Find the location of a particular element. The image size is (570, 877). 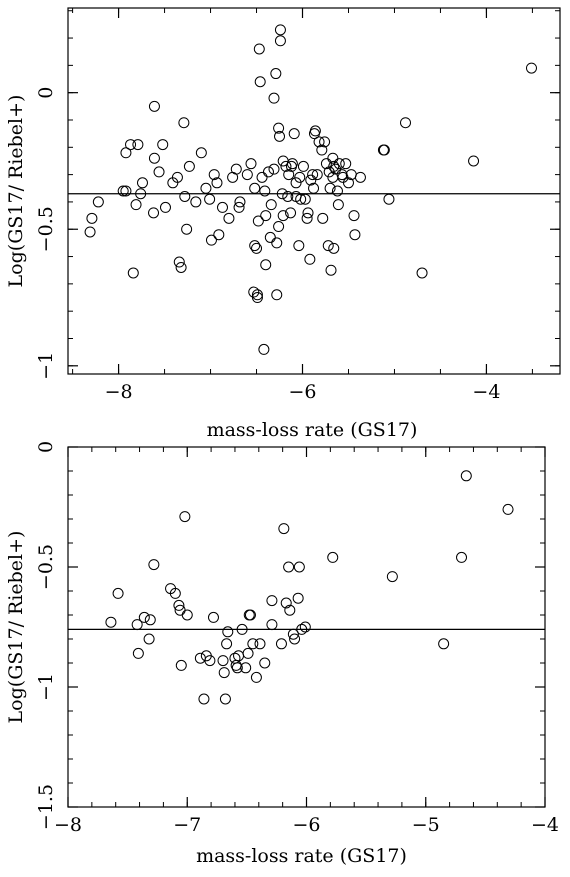

x-tick-label: −4 is located at coordinates (486, 392).